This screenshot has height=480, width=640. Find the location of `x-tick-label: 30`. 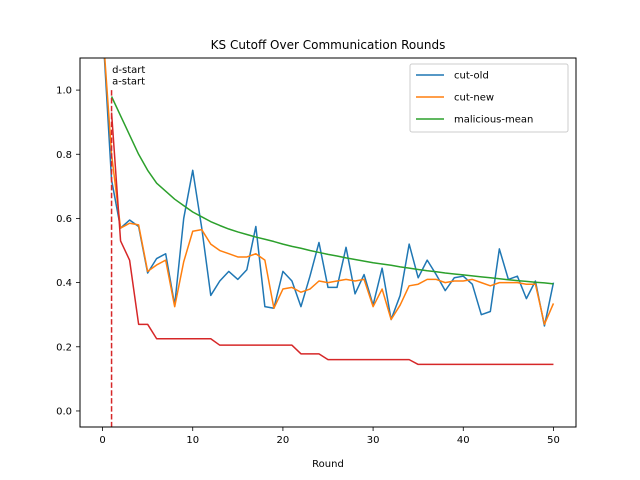

x-tick-label: 30 is located at coordinates (373, 440).